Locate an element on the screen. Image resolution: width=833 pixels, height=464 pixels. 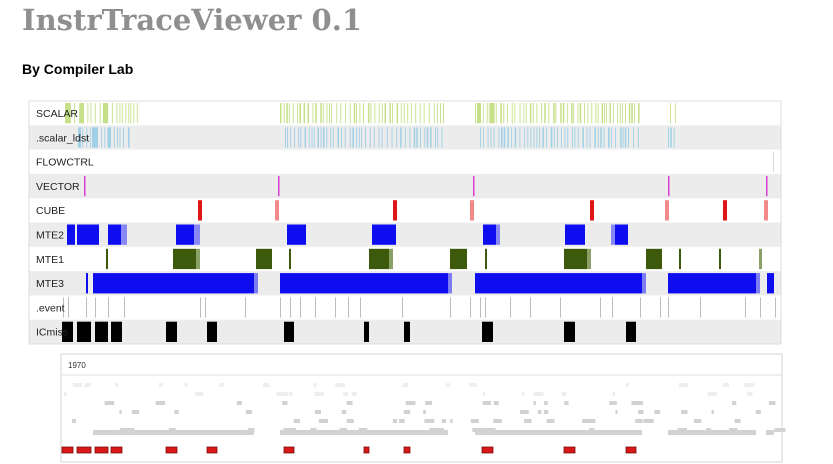
track-row-cube: CUBE is located at coordinates (402, 210).